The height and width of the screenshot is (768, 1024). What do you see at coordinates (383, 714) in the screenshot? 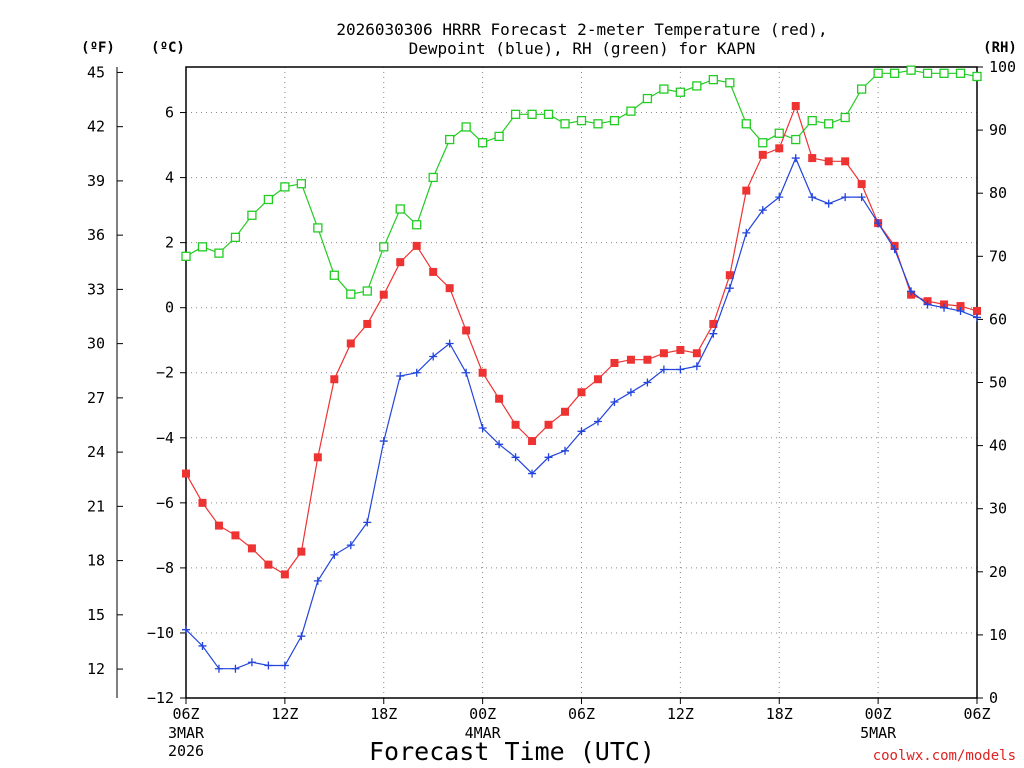
I see `x-tick-label: 18Z` at bounding box center [383, 714].